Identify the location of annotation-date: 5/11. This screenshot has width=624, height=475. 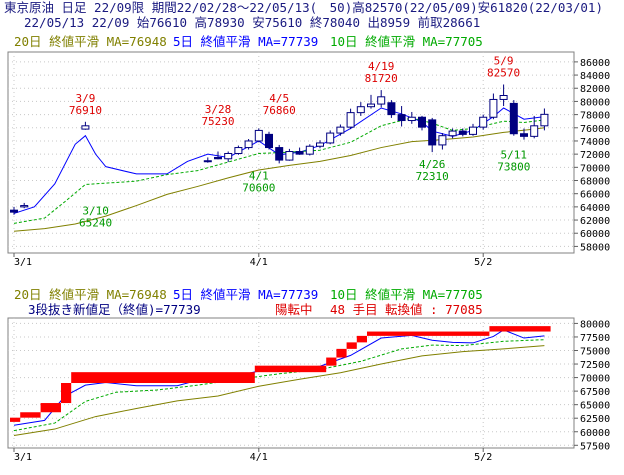
(514, 154).